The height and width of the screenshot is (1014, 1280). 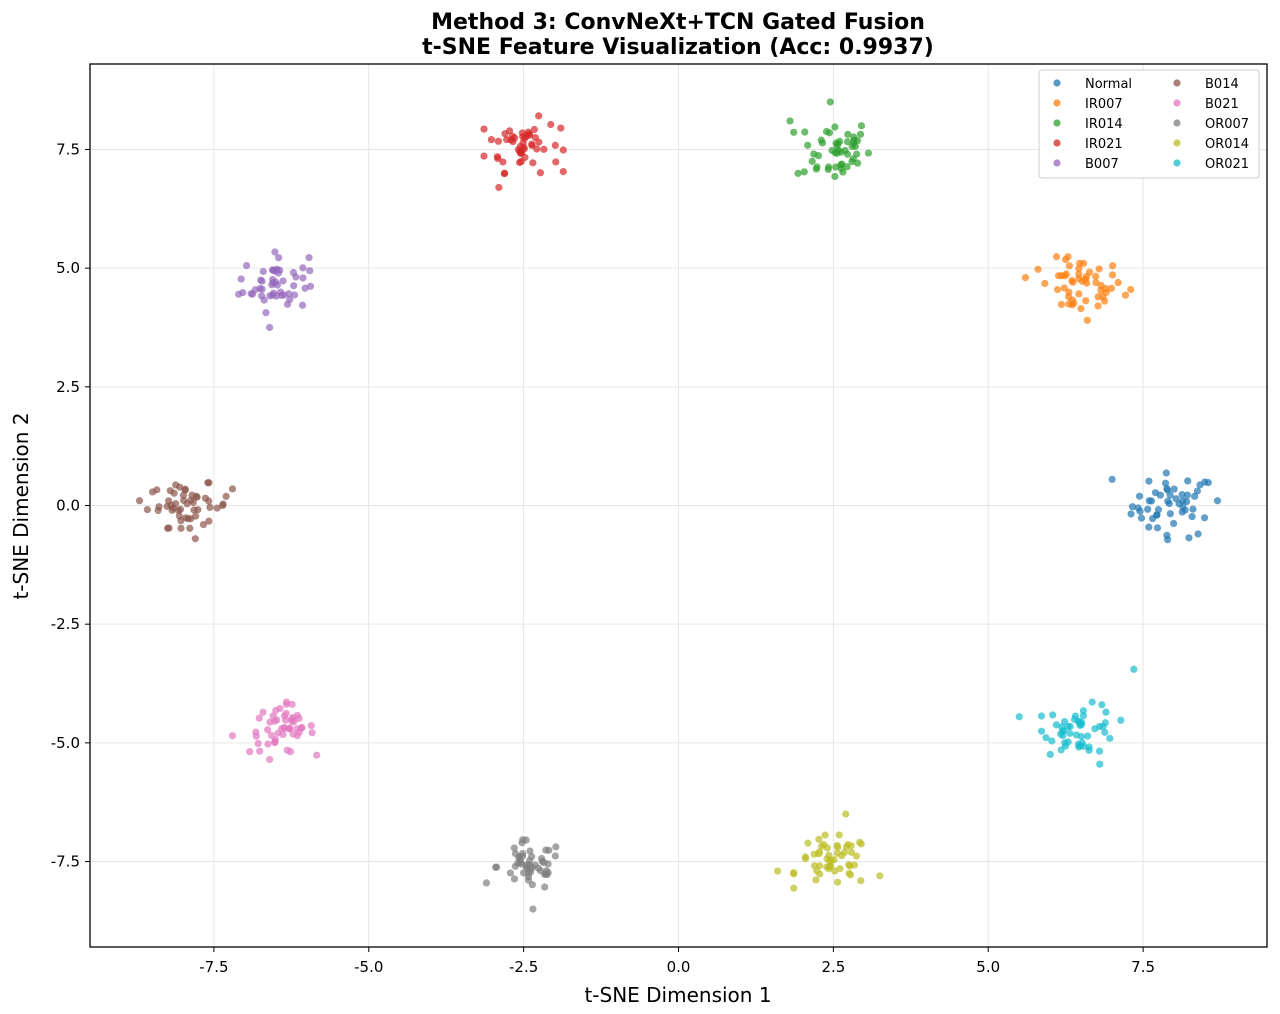 What do you see at coordinates (1211, 164) in the screenshot?
I see `legend-item-or021: OR021` at bounding box center [1211, 164].